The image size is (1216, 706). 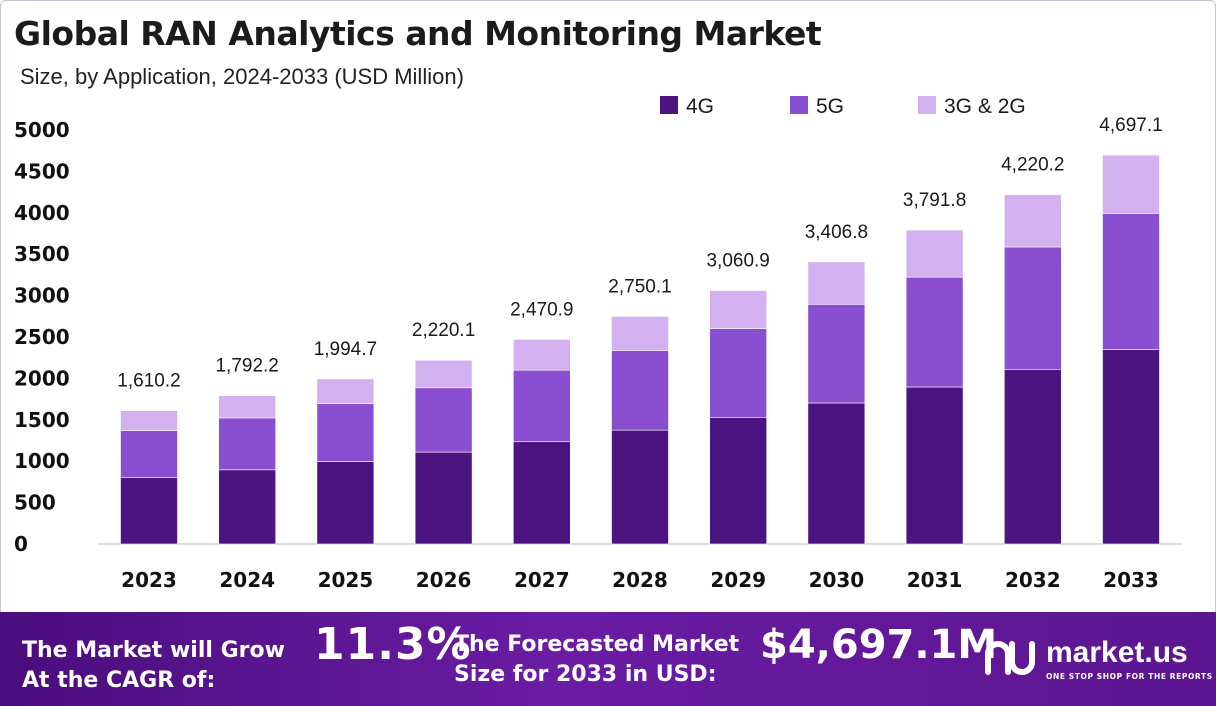 What do you see at coordinates (541, 309) in the screenshot?
I see `bar-total-label: 2,470.9` at bounding box center [541, 309].